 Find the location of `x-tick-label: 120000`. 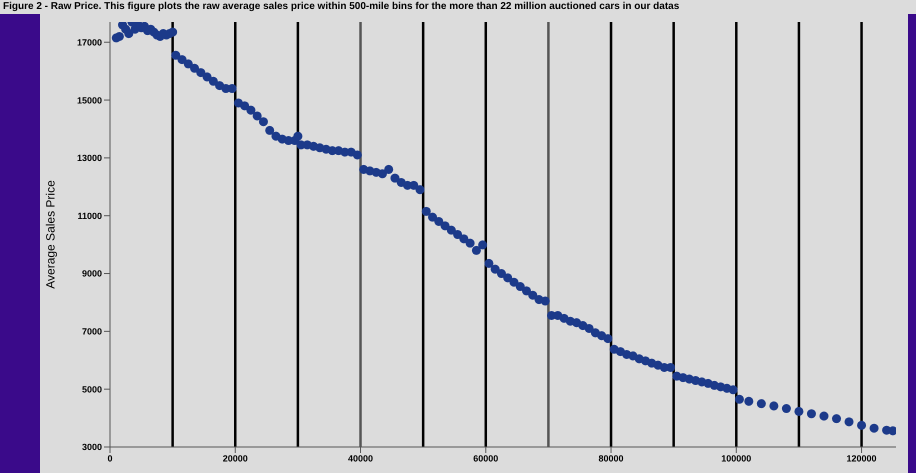

x-tick-label: 120000 is located at coordinates (861, 458).